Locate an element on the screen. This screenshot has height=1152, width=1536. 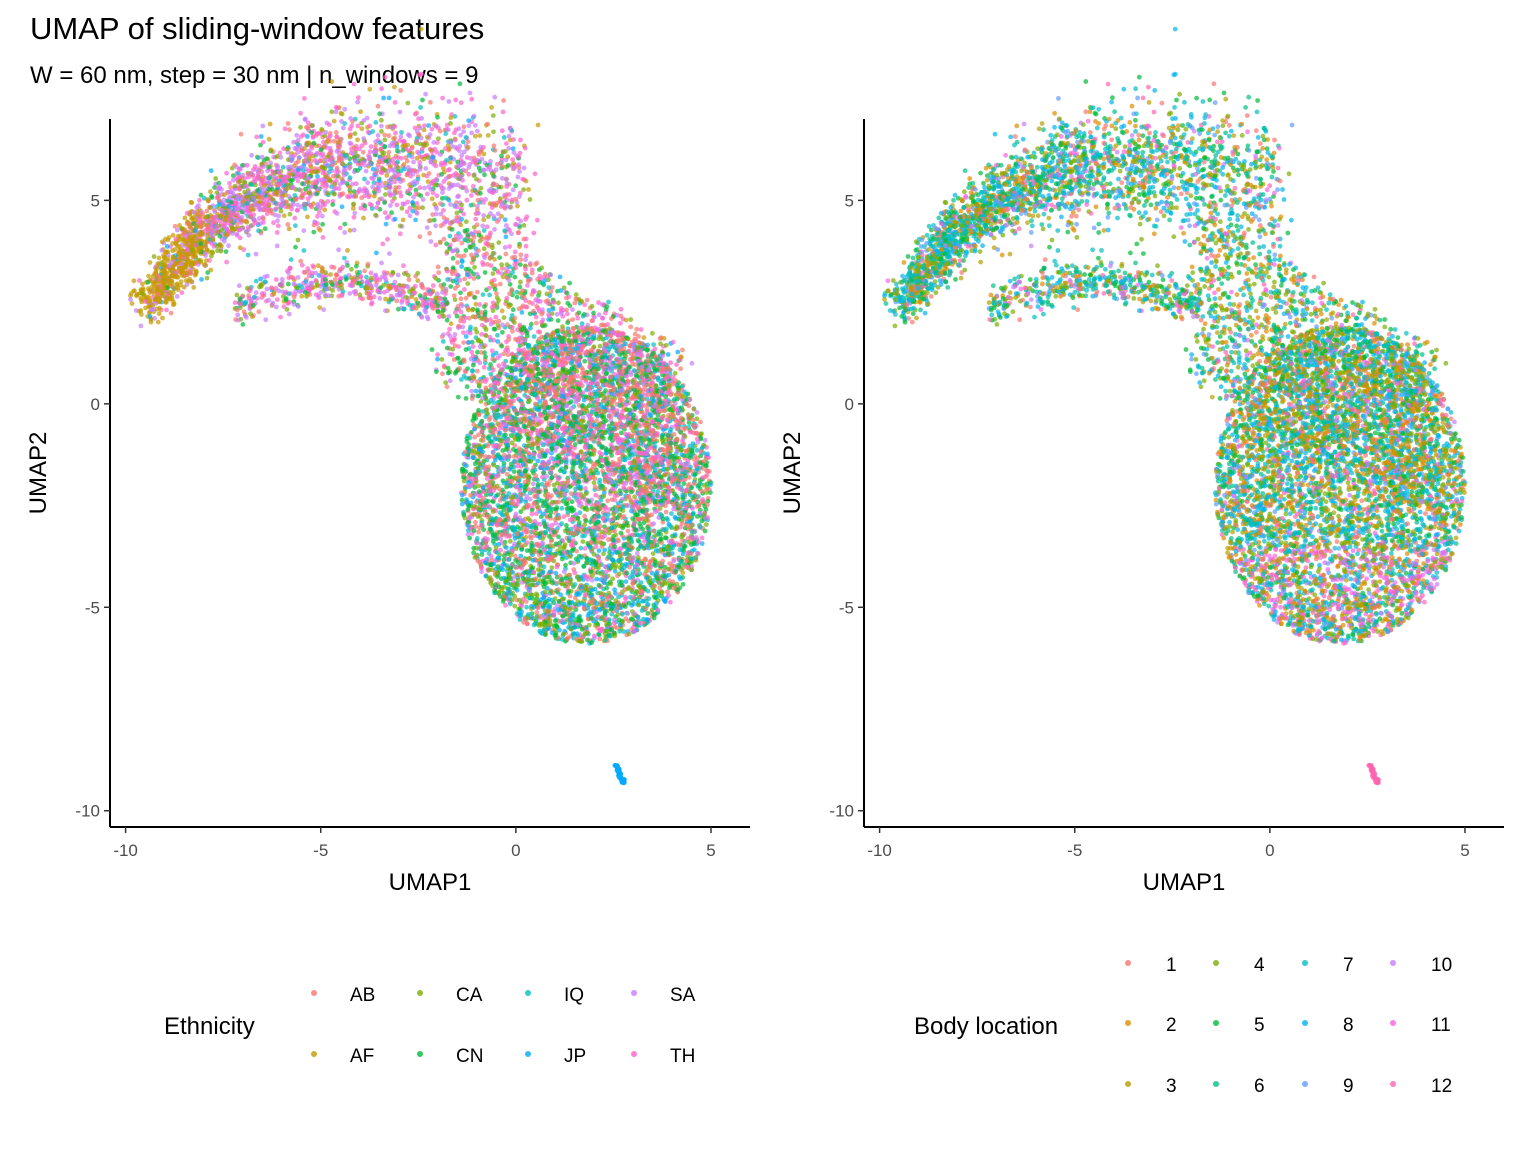
plot-subtitle: W = 60 nm, step = 30 nm | n_windows = 9 is located at coordinates (254, 75).